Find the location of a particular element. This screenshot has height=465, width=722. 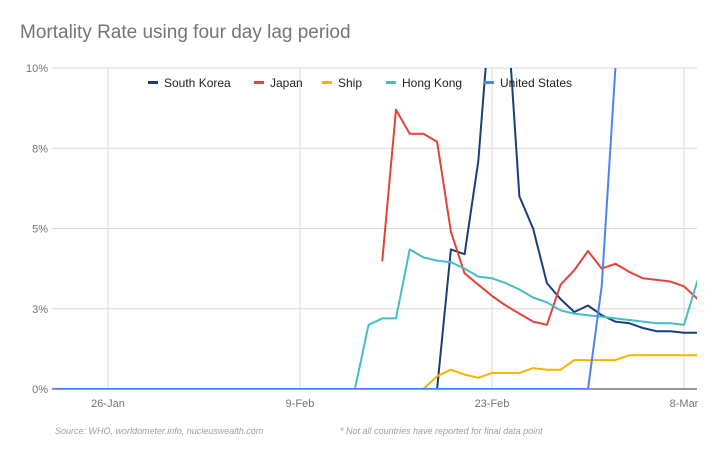

y-tick-label: 10% is located at coordinates (37, 69).